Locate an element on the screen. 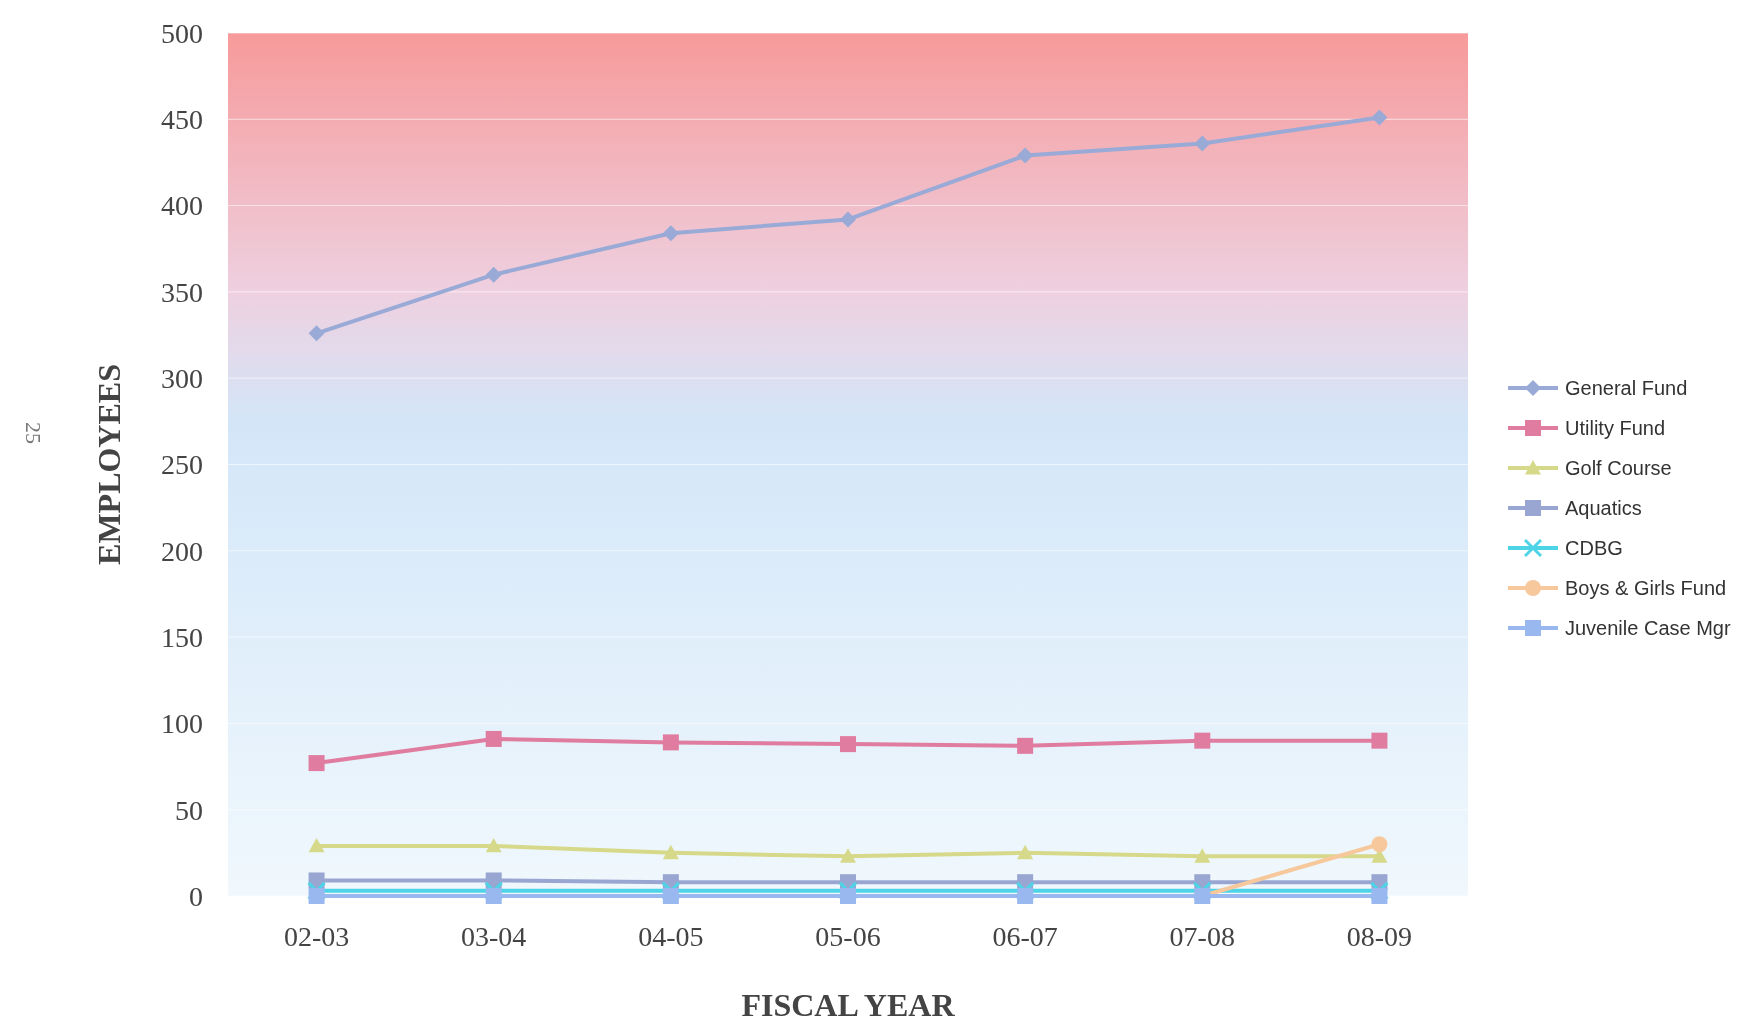 Image resolution: width=1743 pixels, height=1019 pixels. legend-label: Golf Course is located at coordinates (1618, 468).